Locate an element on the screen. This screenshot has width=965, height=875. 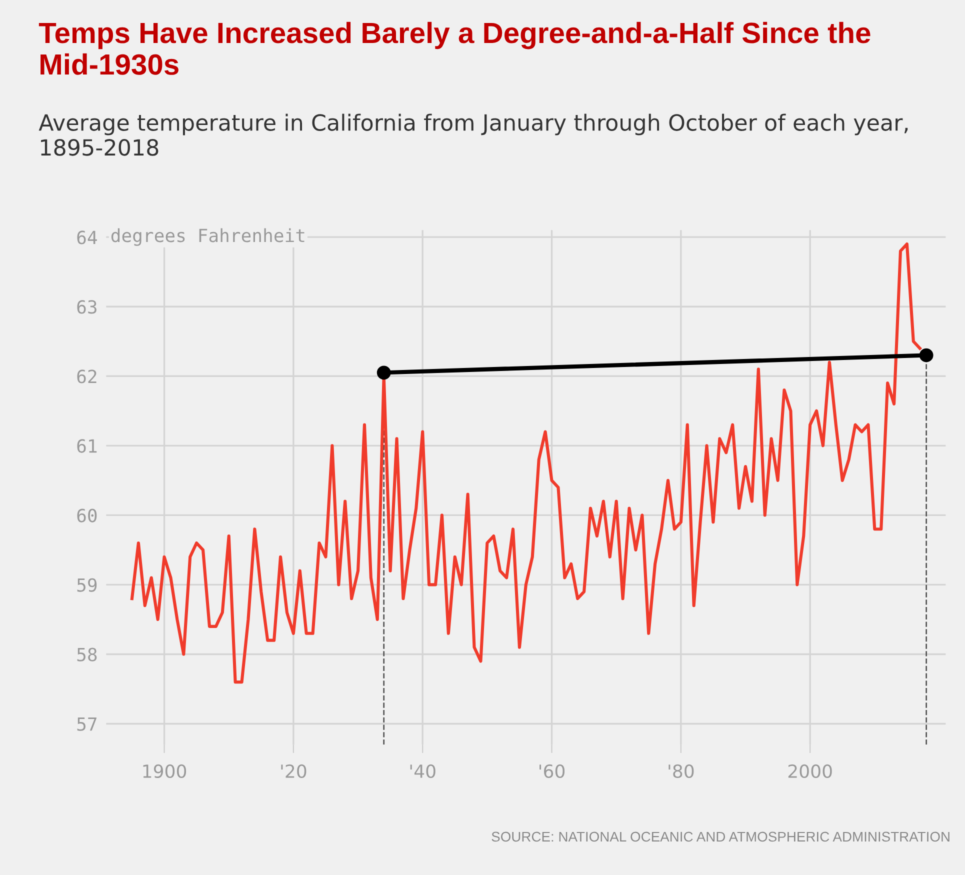
y-tick-label: 62 is located at coordinates (86, 377).